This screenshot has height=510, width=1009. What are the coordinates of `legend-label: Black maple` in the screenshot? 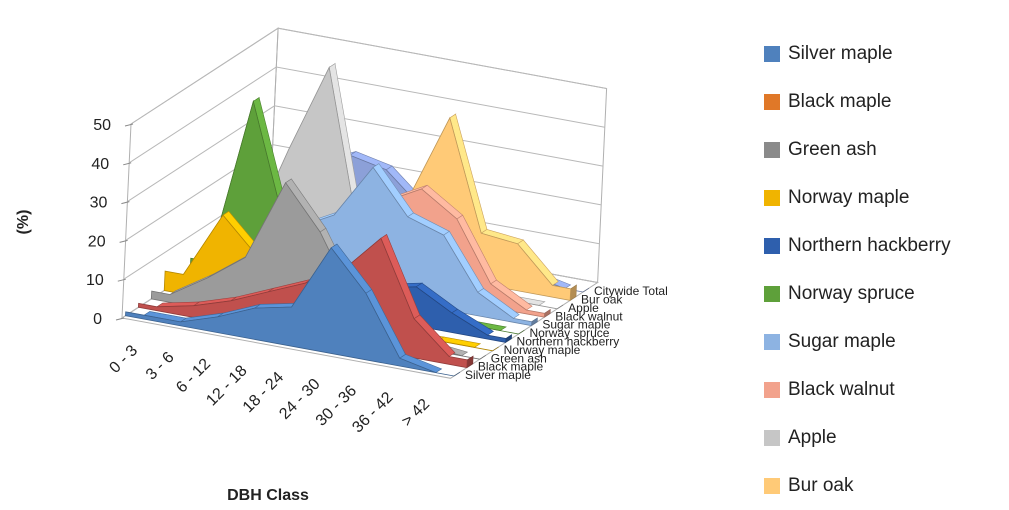 It's located at (840, 101).